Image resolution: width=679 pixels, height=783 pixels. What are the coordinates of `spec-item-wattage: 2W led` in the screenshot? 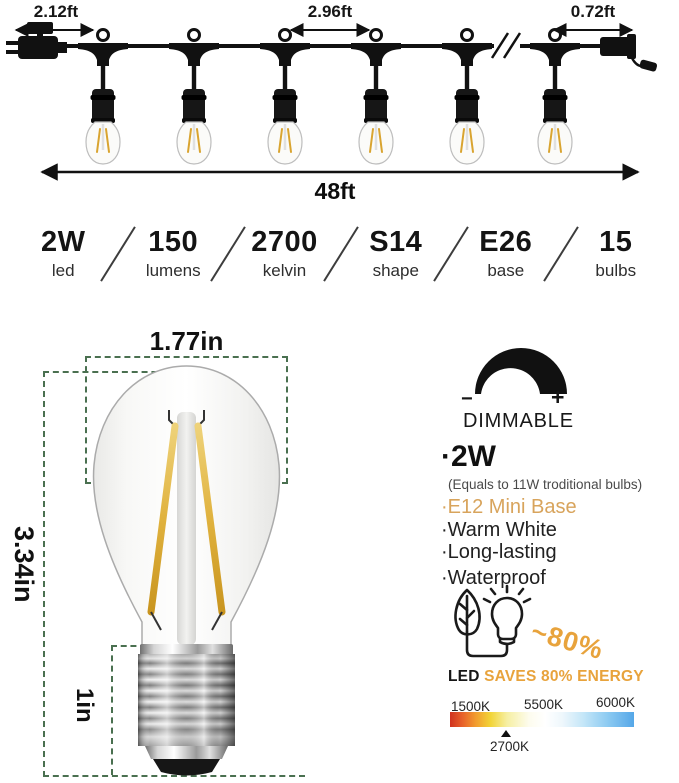 It's located at (63, 253).